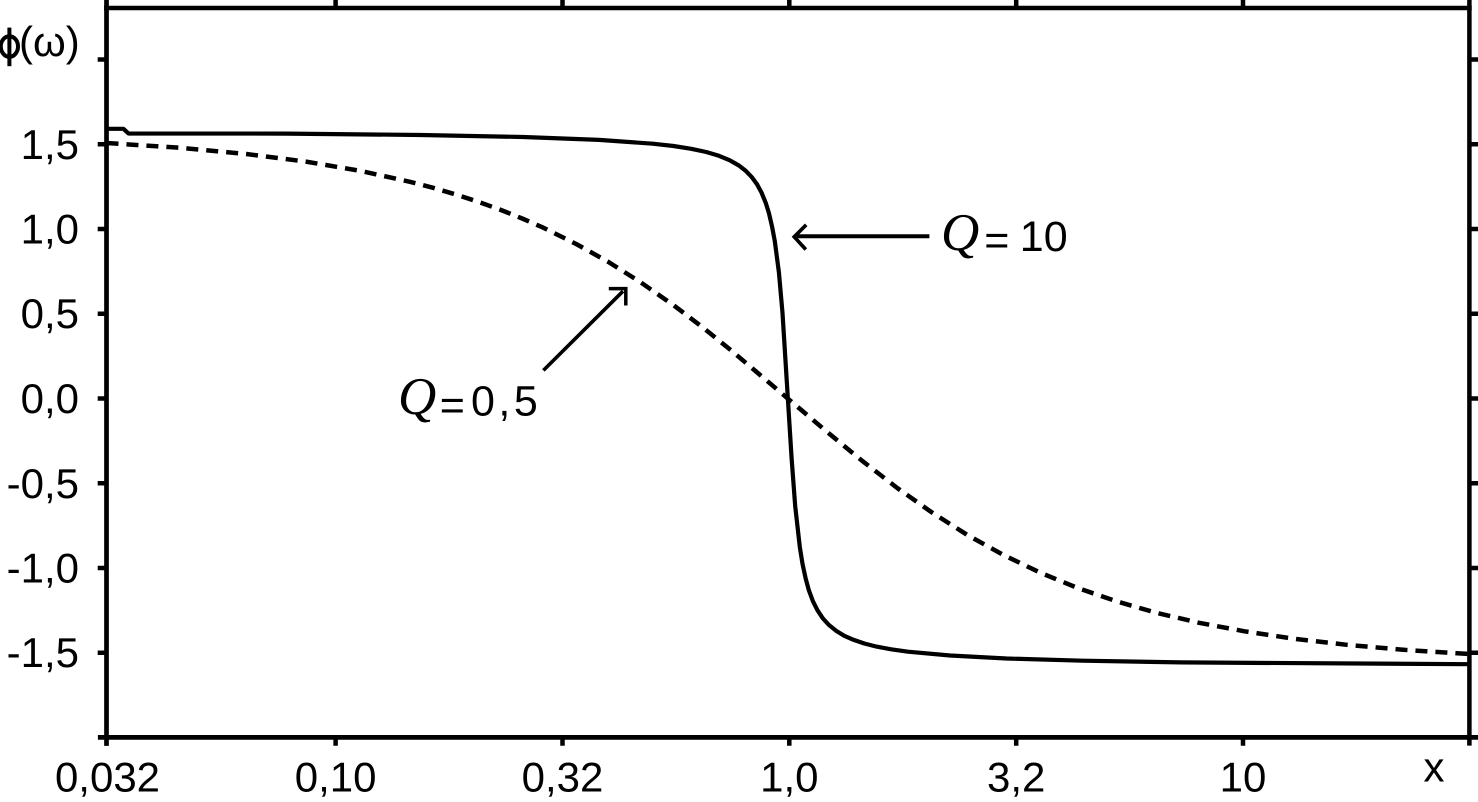  What do you see at coordinates (43, 652) in the screenshot?
I see `svg-text: -1,5` at bounding box center [43, 652].